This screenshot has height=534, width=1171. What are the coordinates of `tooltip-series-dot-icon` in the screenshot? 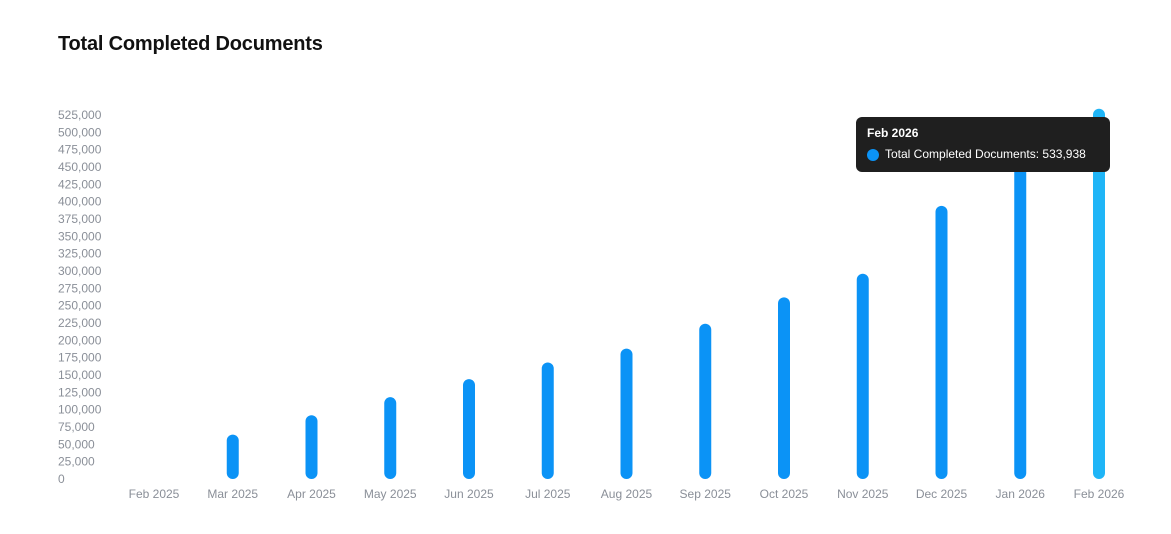 It's located at (873, 154).